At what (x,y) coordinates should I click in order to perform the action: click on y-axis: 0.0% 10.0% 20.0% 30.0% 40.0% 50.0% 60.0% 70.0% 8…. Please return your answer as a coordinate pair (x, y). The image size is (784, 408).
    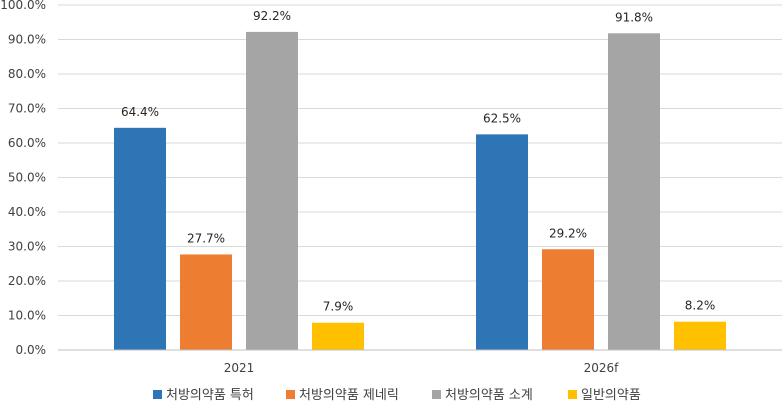
    Looking at the image, I should click on (23, 178).